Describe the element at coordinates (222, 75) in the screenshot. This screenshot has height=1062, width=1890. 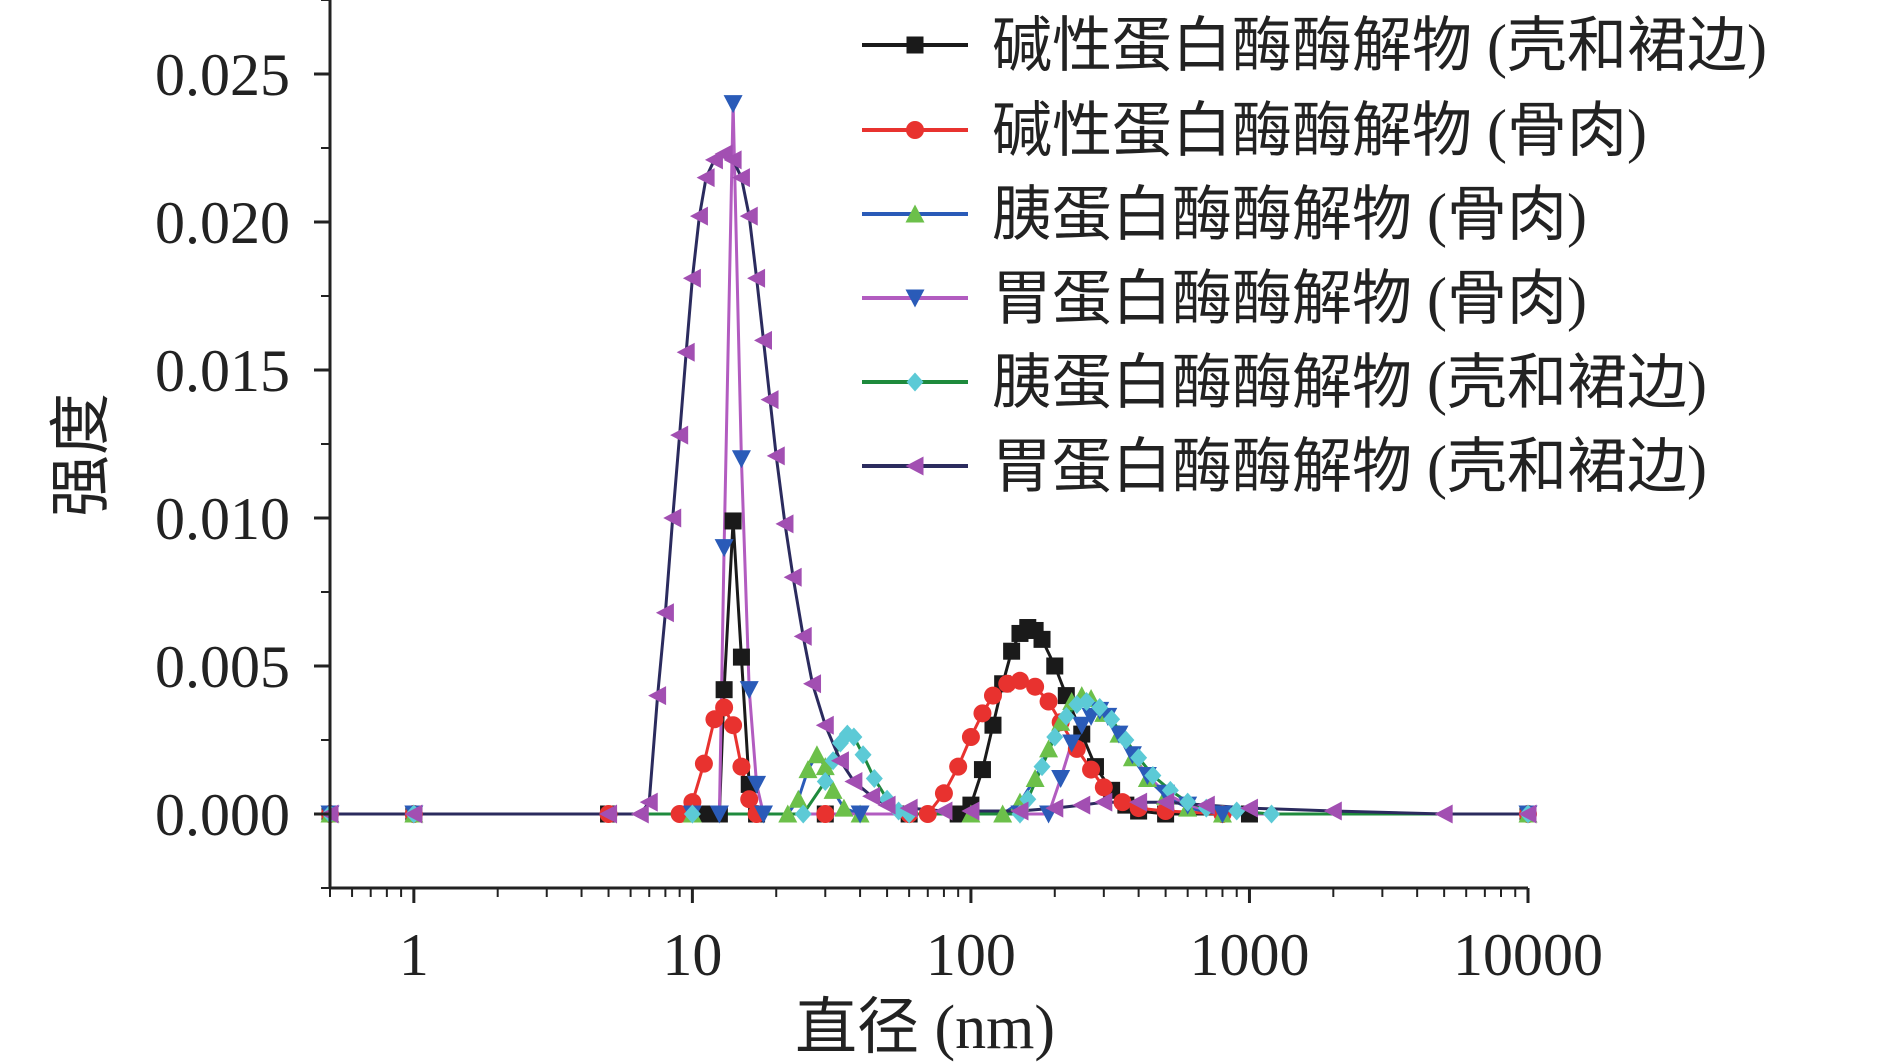
I see `y-tick-label: 0.025` at that location.